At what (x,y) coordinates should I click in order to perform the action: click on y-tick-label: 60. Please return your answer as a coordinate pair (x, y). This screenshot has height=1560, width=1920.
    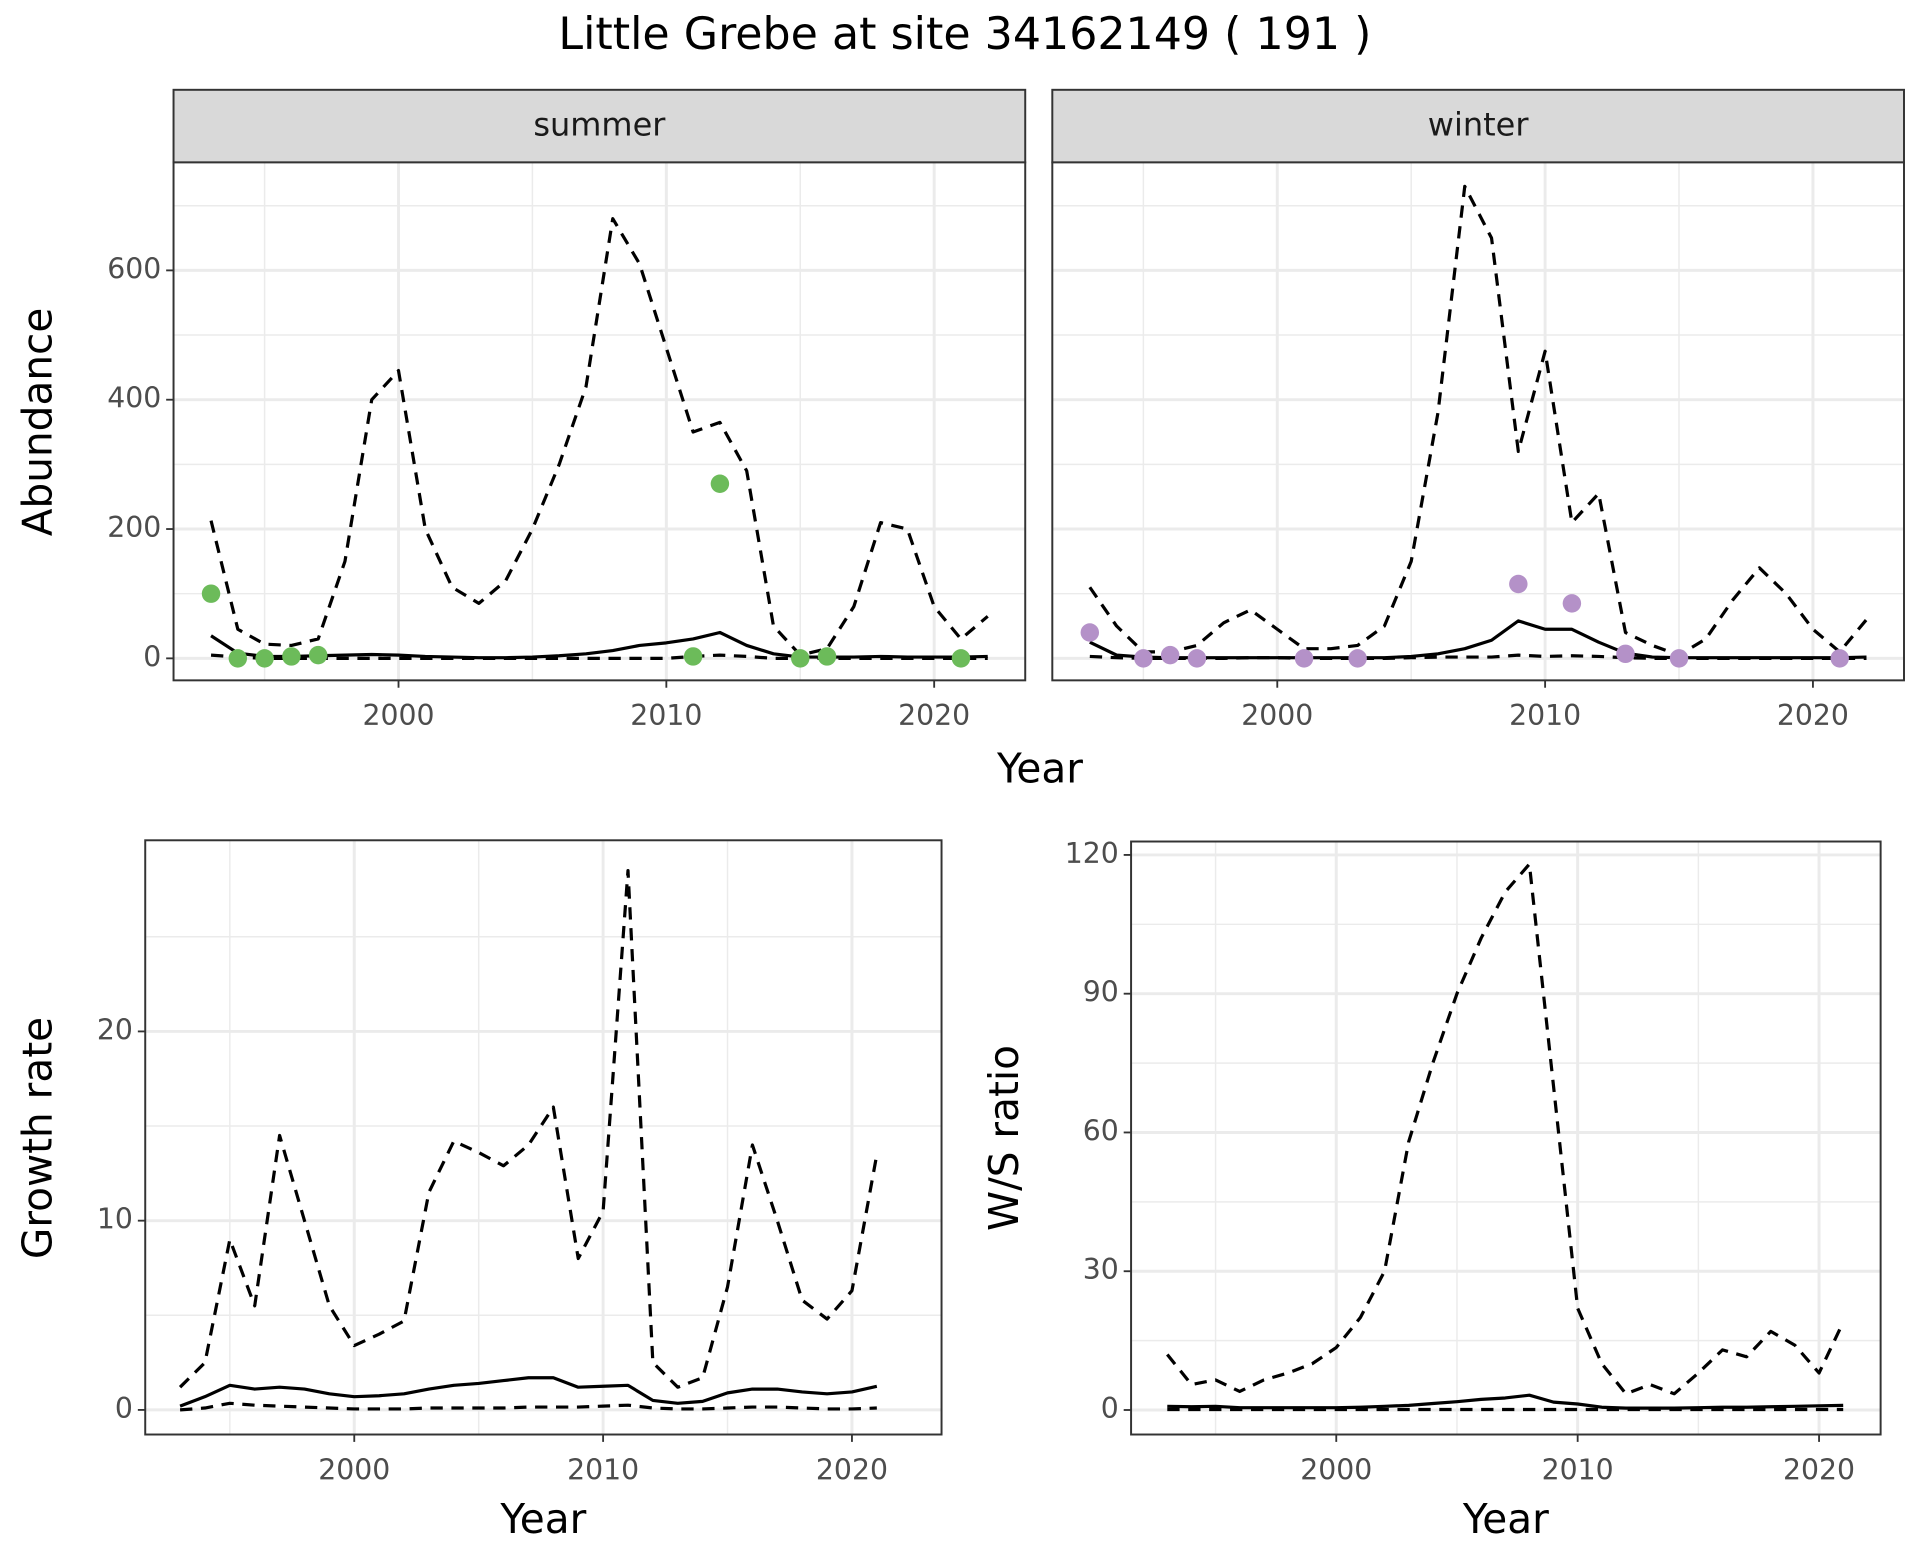
    Looking at the image, I should click on (1101, 1130).